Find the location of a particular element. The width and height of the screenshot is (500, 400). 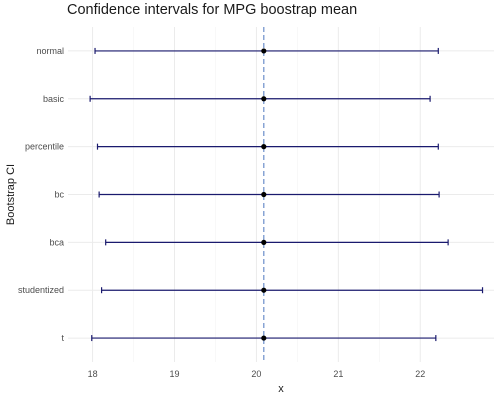

interval-percentile is located at coordinates (267, 146).